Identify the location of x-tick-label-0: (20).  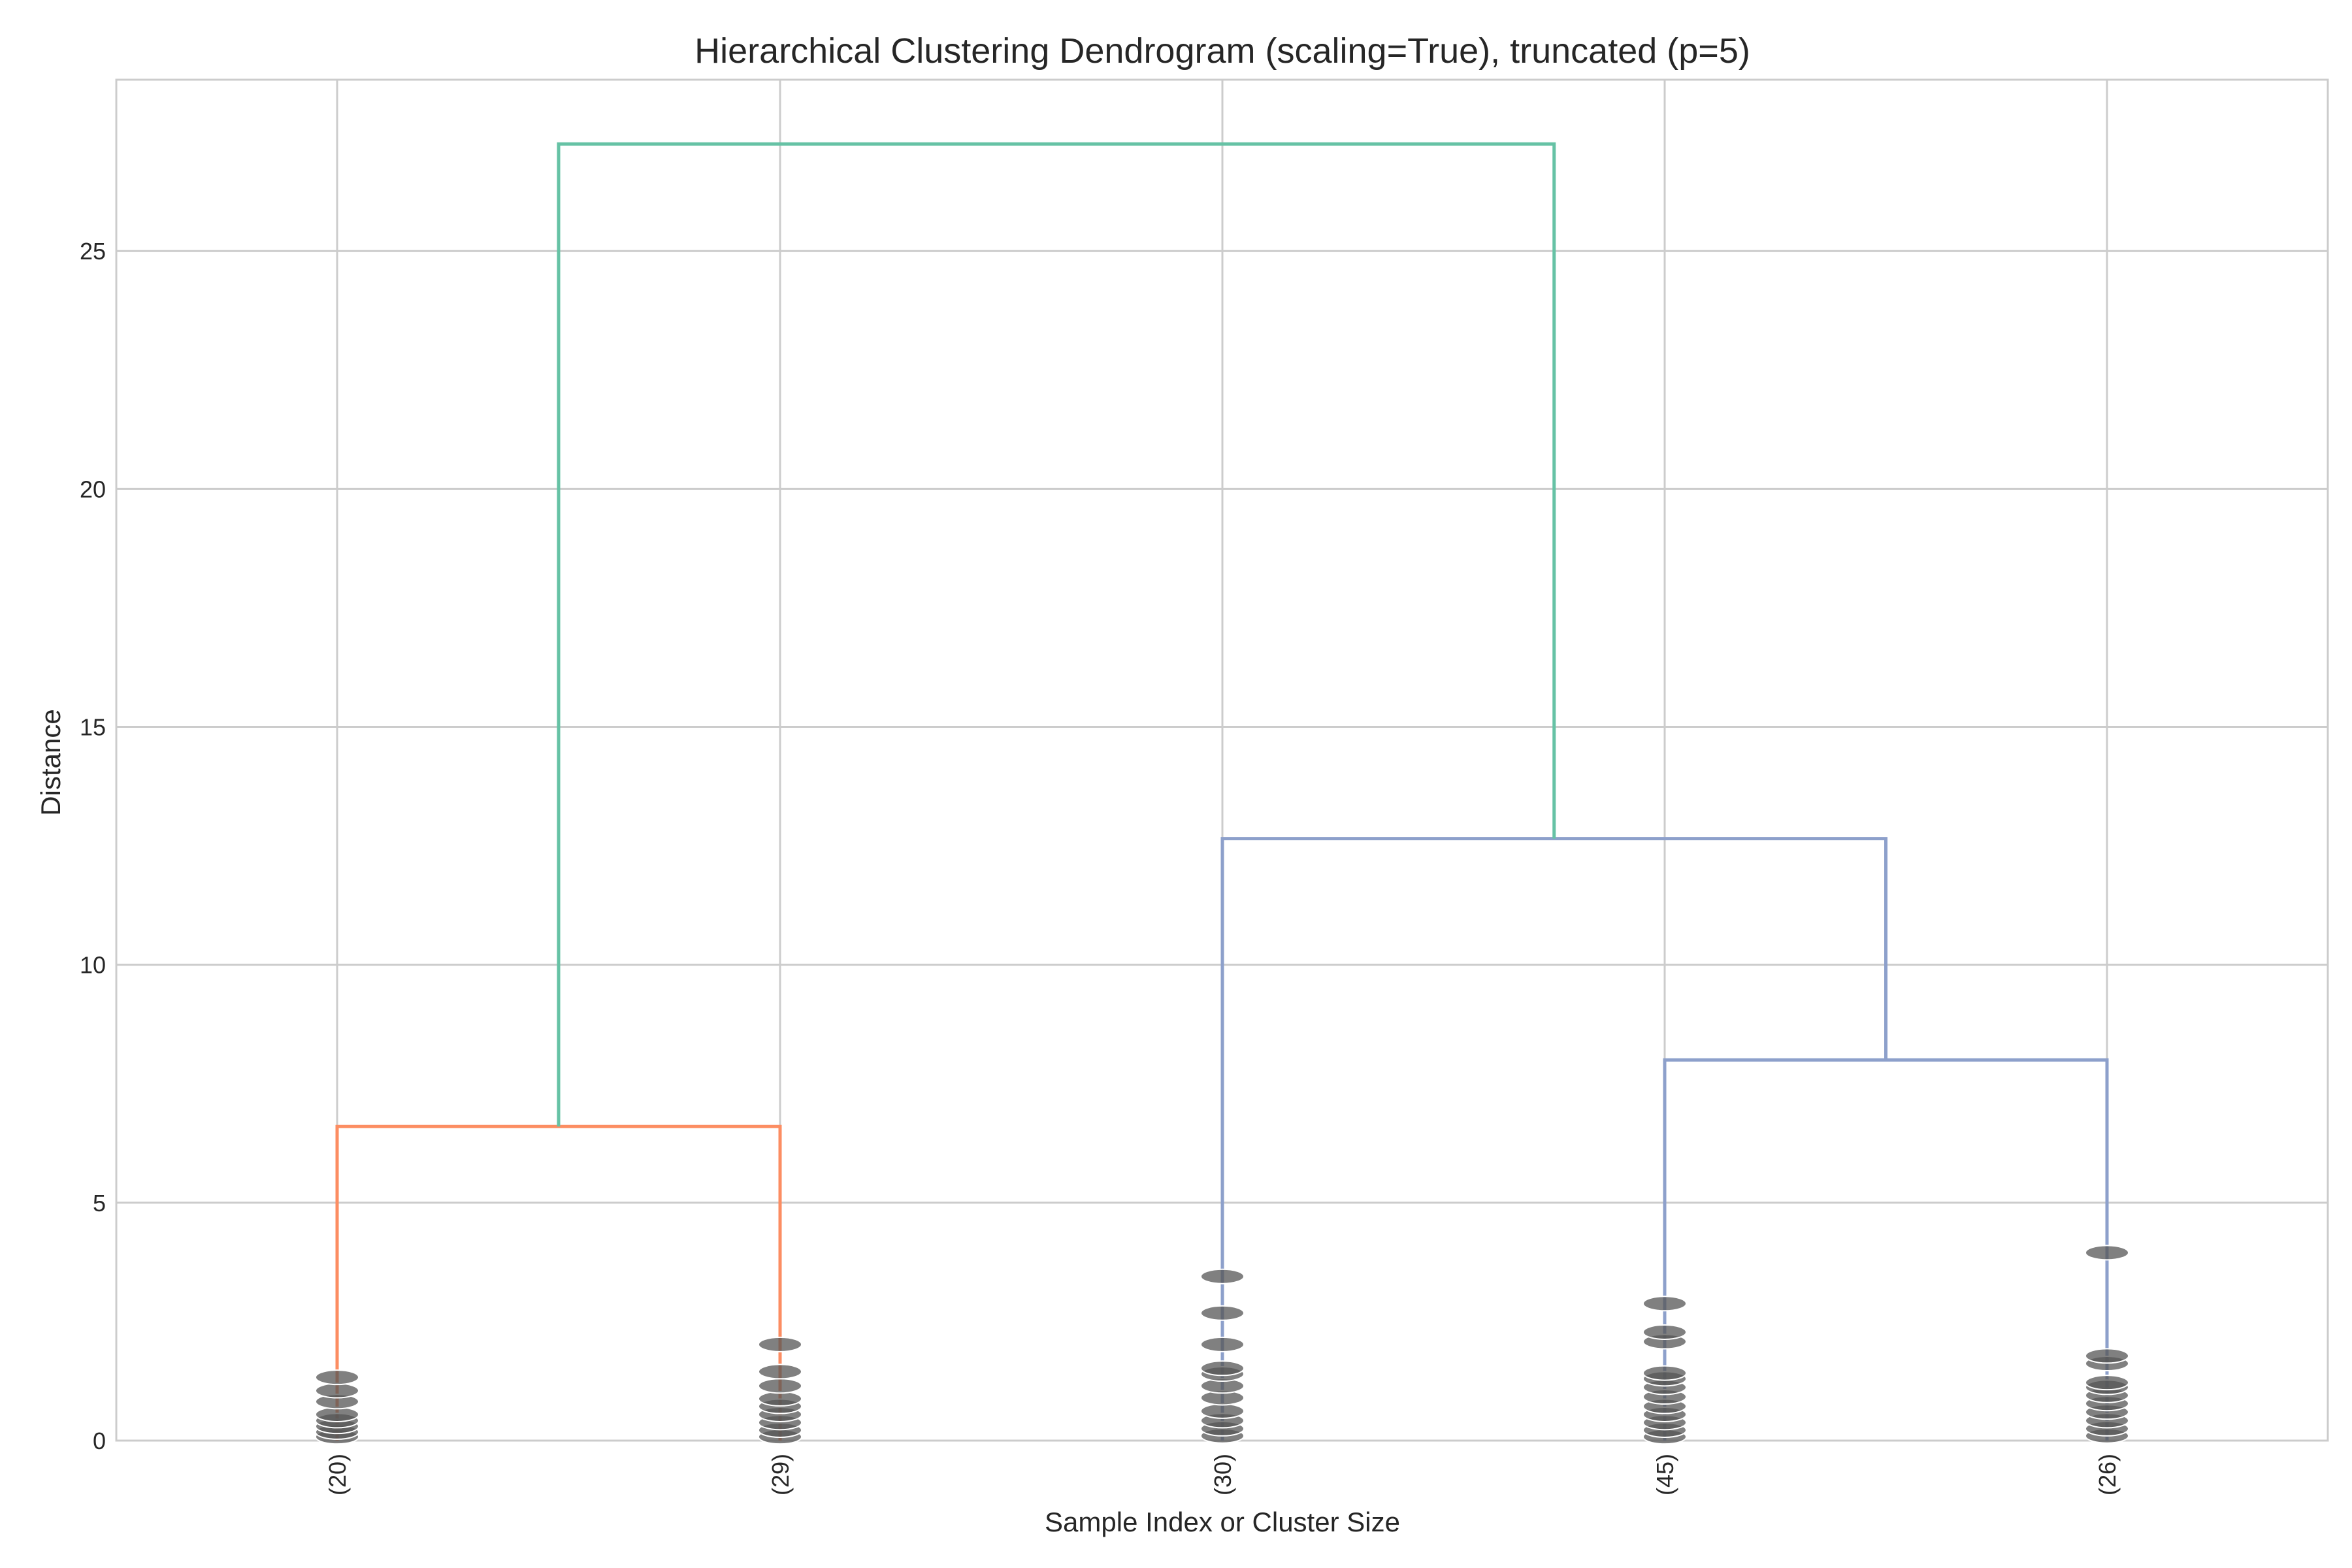
(337, 1474).